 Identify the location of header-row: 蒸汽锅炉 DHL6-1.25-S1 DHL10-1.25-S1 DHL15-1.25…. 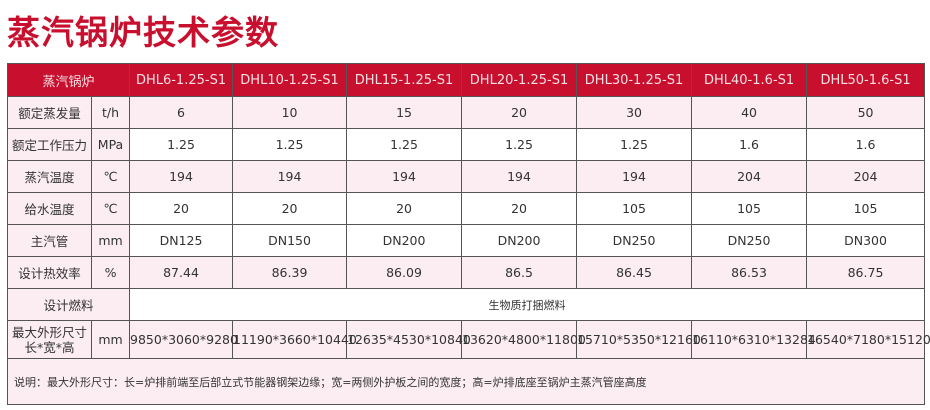
(466, 80).